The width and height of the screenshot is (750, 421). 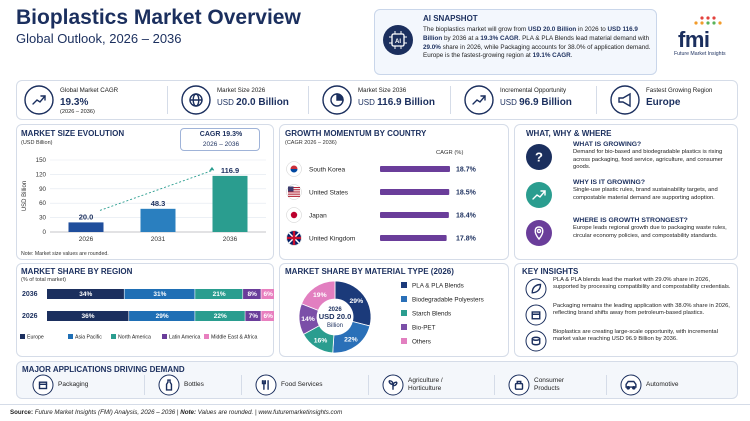 I want to click on slice-label: 19%, so click(x=320, y=295).